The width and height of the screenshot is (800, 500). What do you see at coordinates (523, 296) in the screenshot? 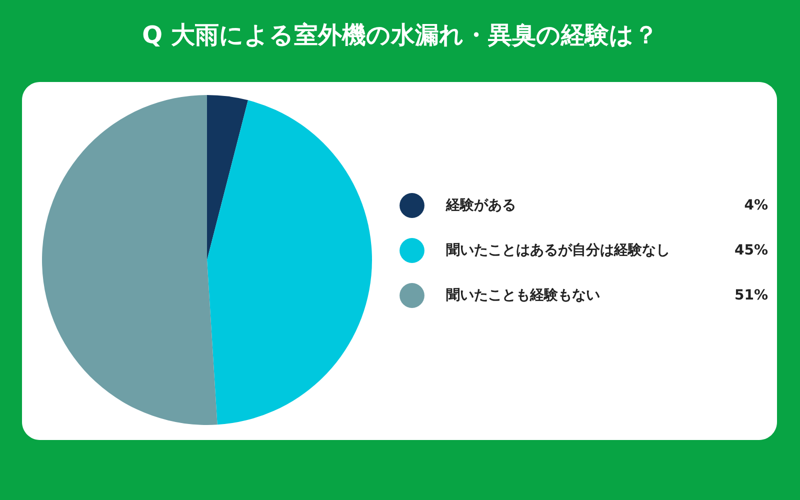
I see `legend-label: 聞いたことも経験もない` at bounding box center [523, 296].